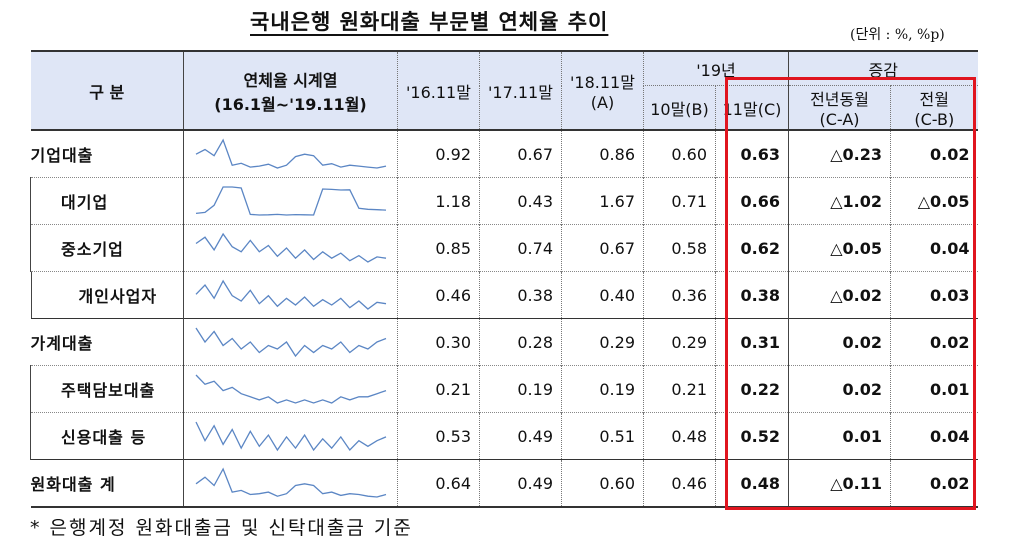 This screenshot has height=555, width=1019. What do you see at coordinates (751, 107) in the screenshot?
I see `header-nov19: 11말(C)` at bounding box center [751, 107].